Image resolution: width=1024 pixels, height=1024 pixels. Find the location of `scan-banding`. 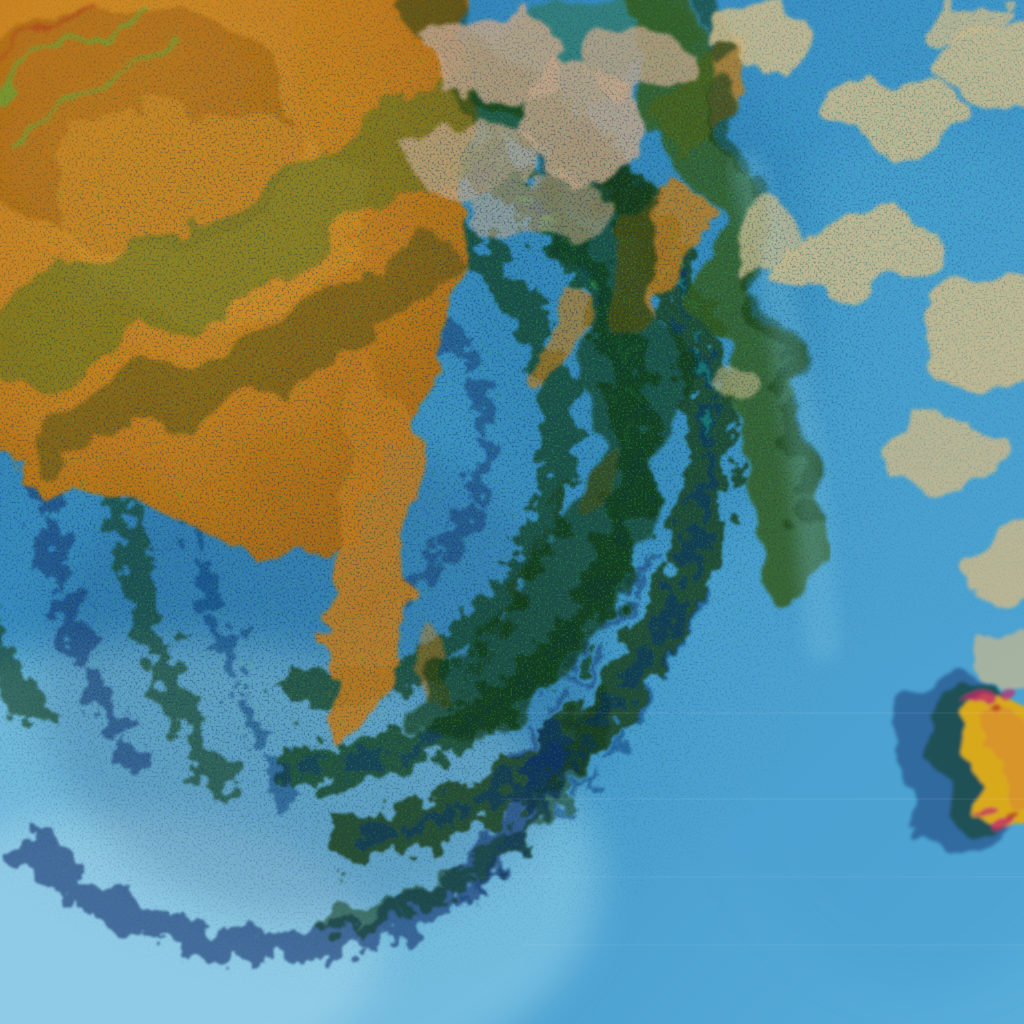

scan-banding is located at coordinates (752, 829).